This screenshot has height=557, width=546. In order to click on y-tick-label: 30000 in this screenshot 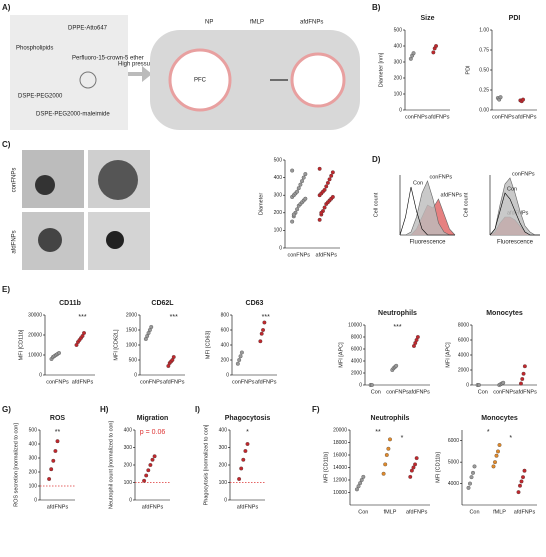, I will do `click(35, 315)`.